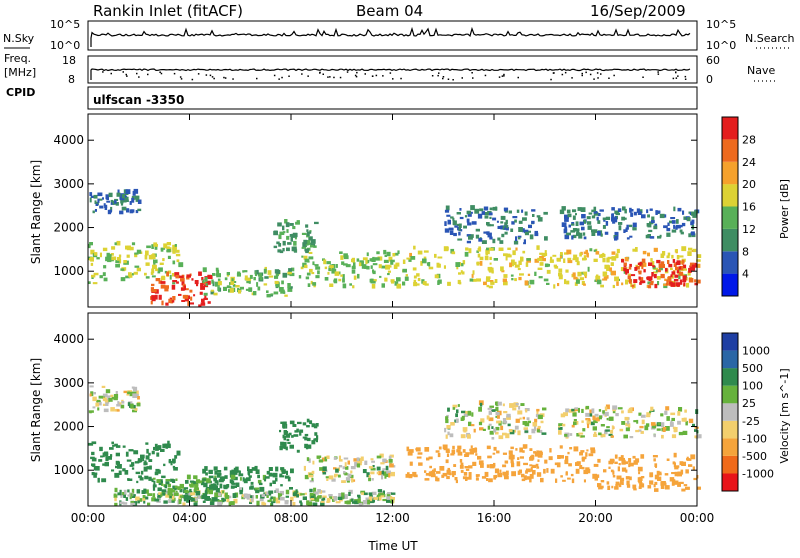  I want to click on time-tick-label: 08:00, so click(291, 518).